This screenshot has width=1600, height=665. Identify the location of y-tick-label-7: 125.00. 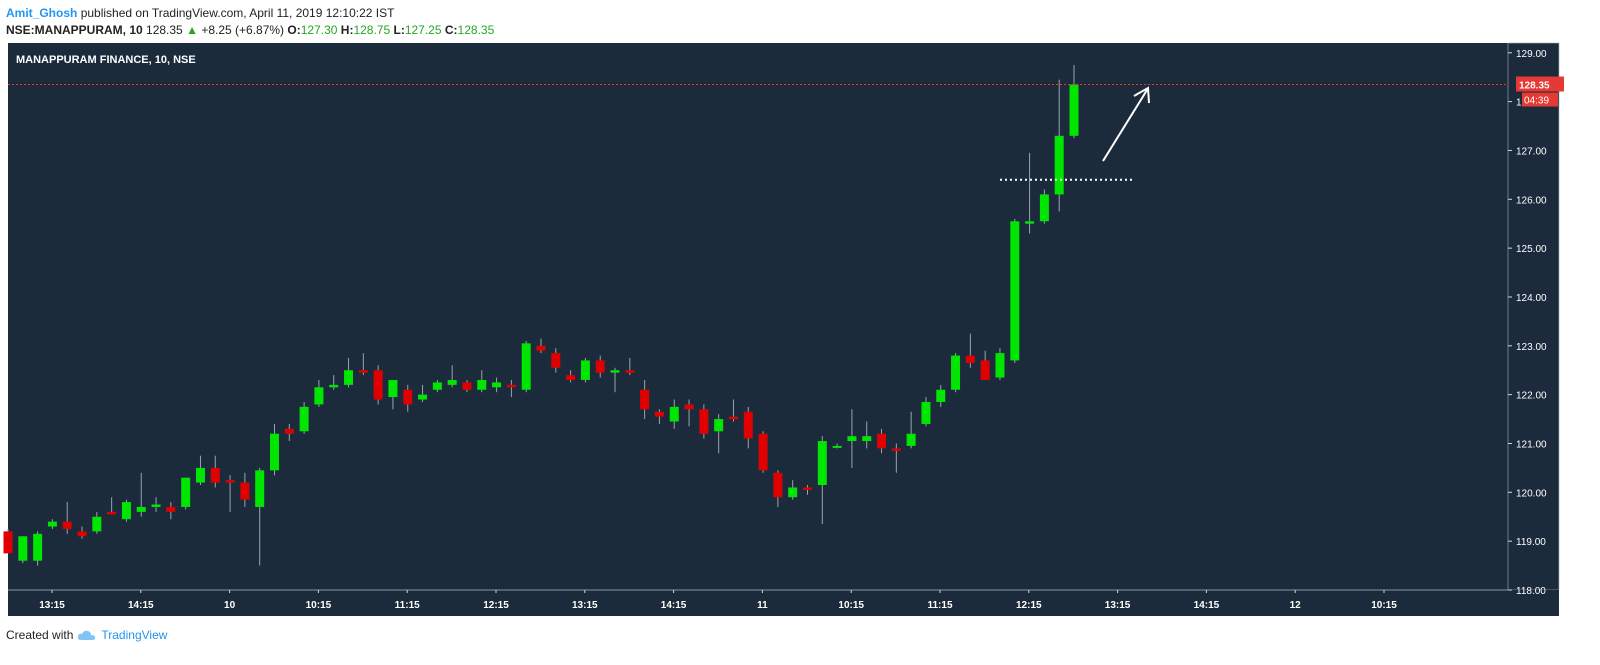
(1531, 249).